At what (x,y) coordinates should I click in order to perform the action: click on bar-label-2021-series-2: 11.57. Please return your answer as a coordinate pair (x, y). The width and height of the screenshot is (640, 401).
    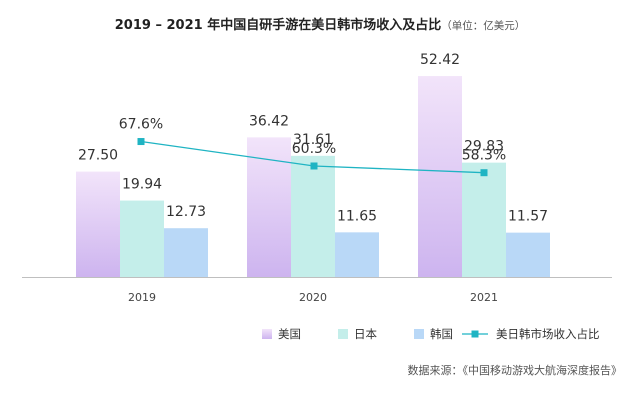
    Looking at the image, I should click on (528, 217).